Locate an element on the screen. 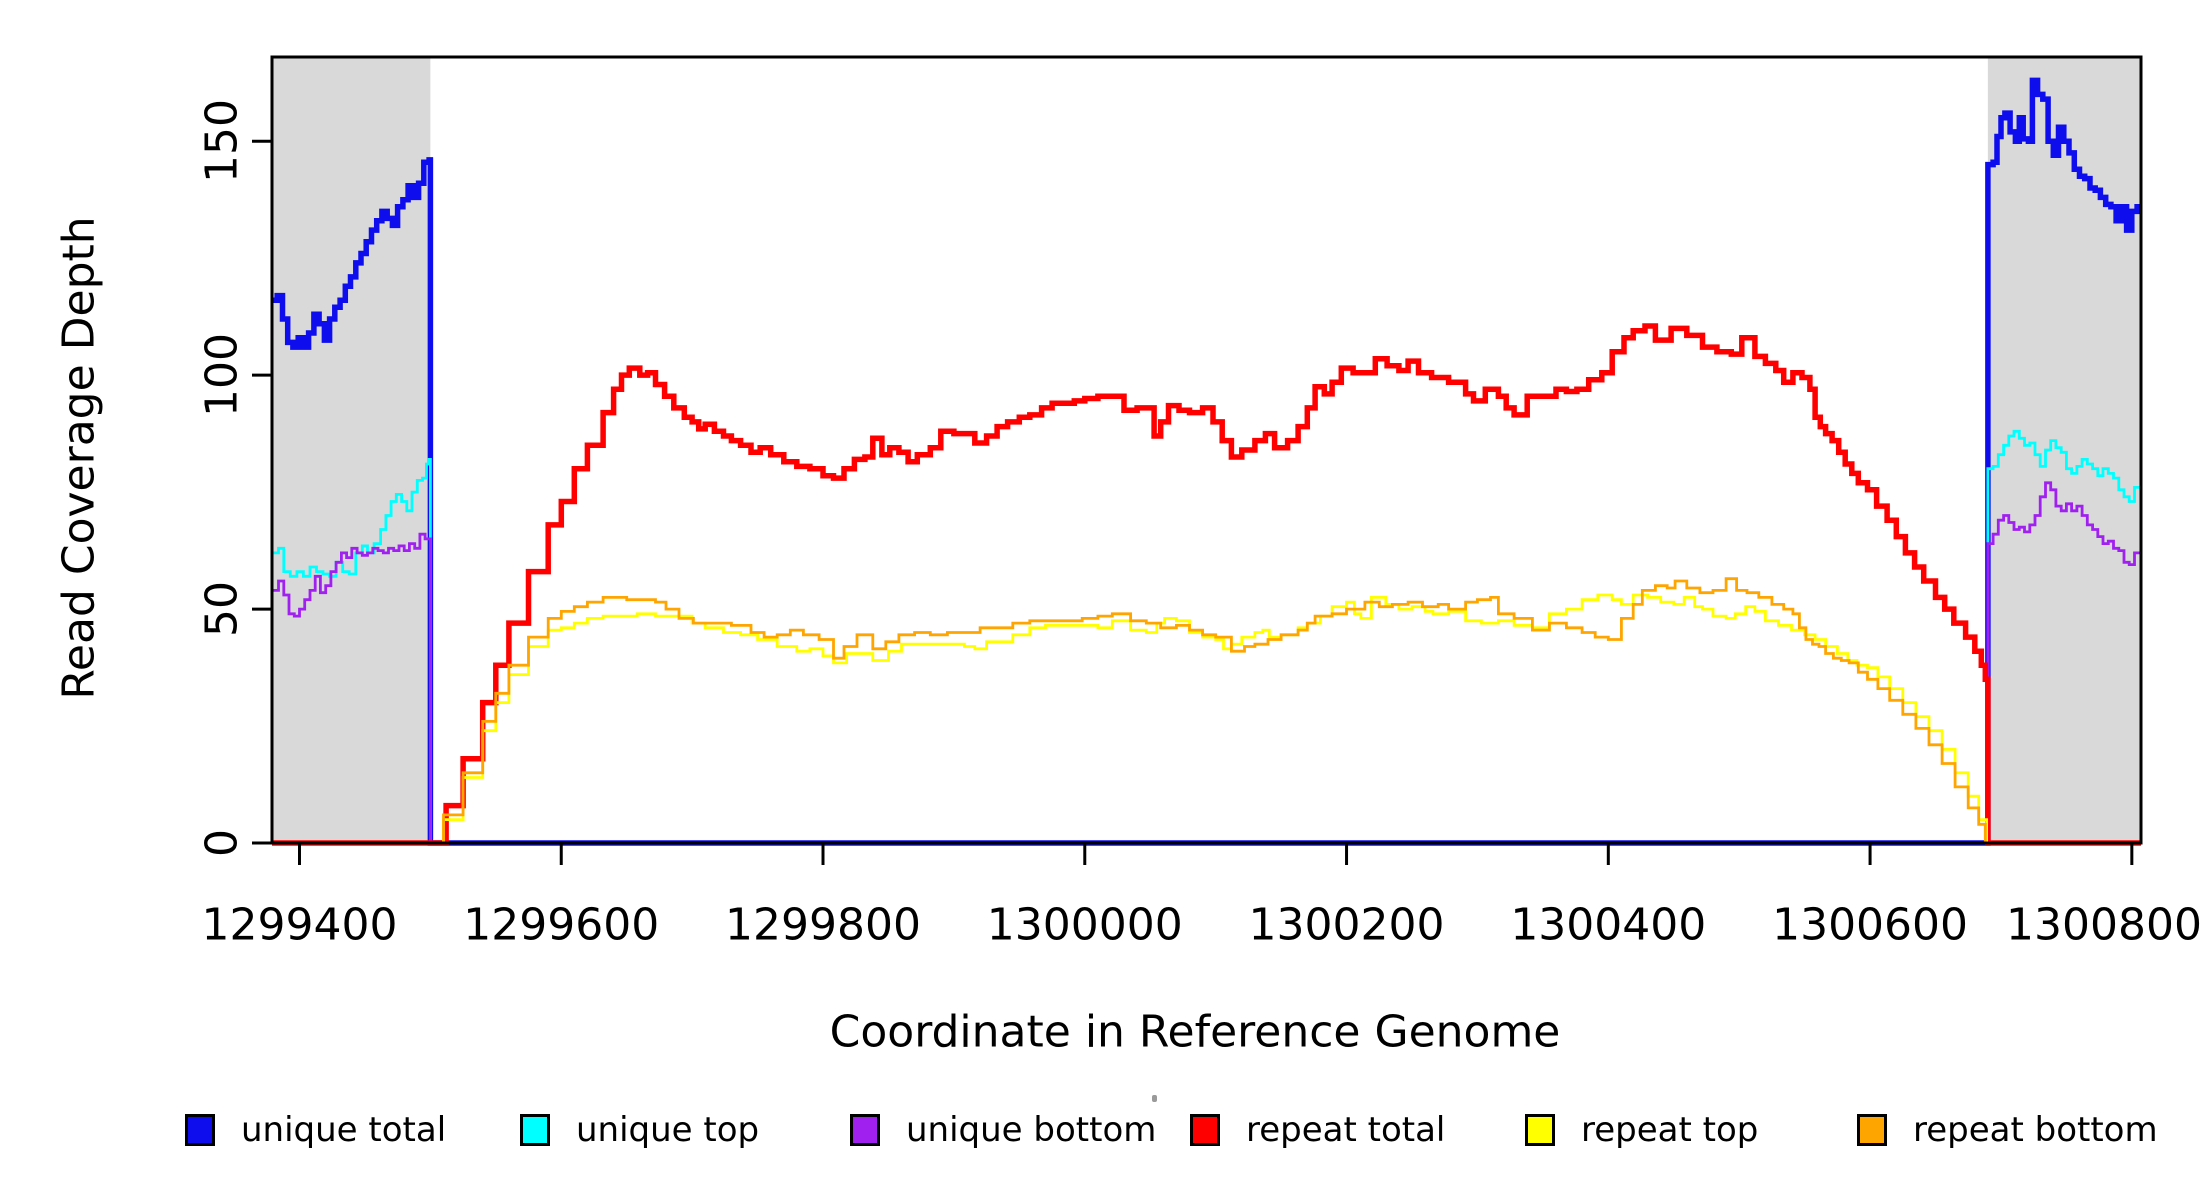  legend-label: unique total is located at coordinates (344, 1130).